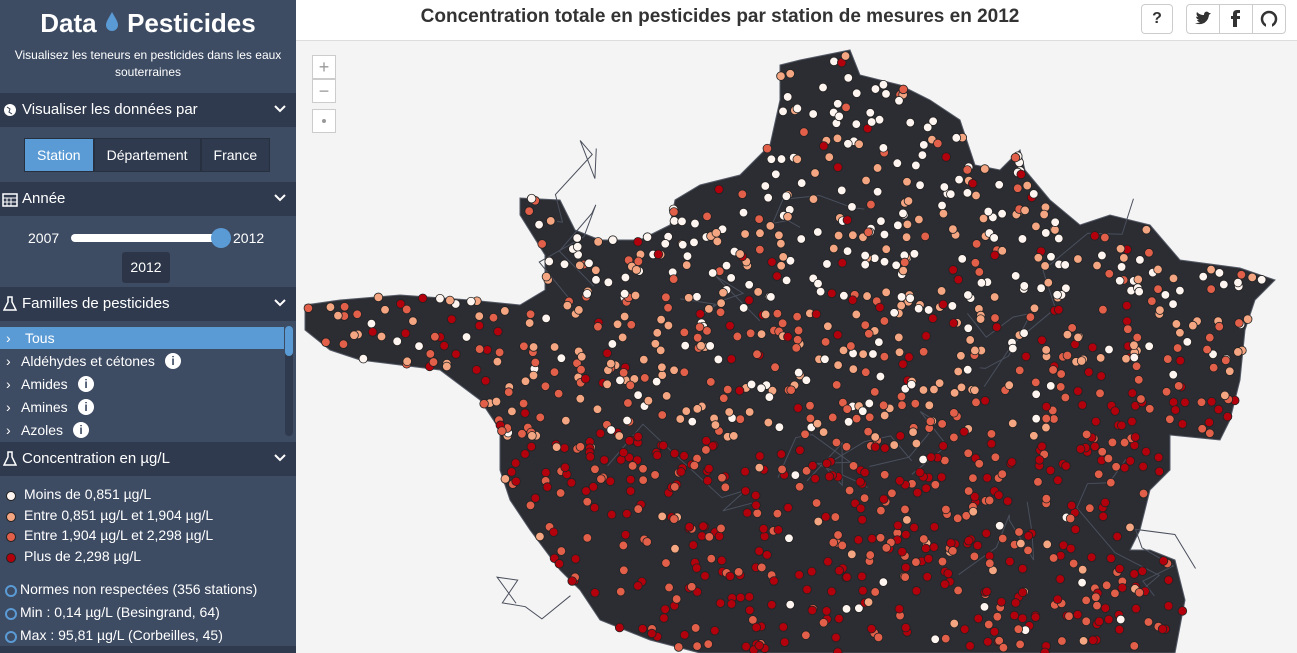 This screenshot has height=653, width=1297. Describe the element at coordinates (235, 155) in the screenshot. I see `view-button: France` at that location.